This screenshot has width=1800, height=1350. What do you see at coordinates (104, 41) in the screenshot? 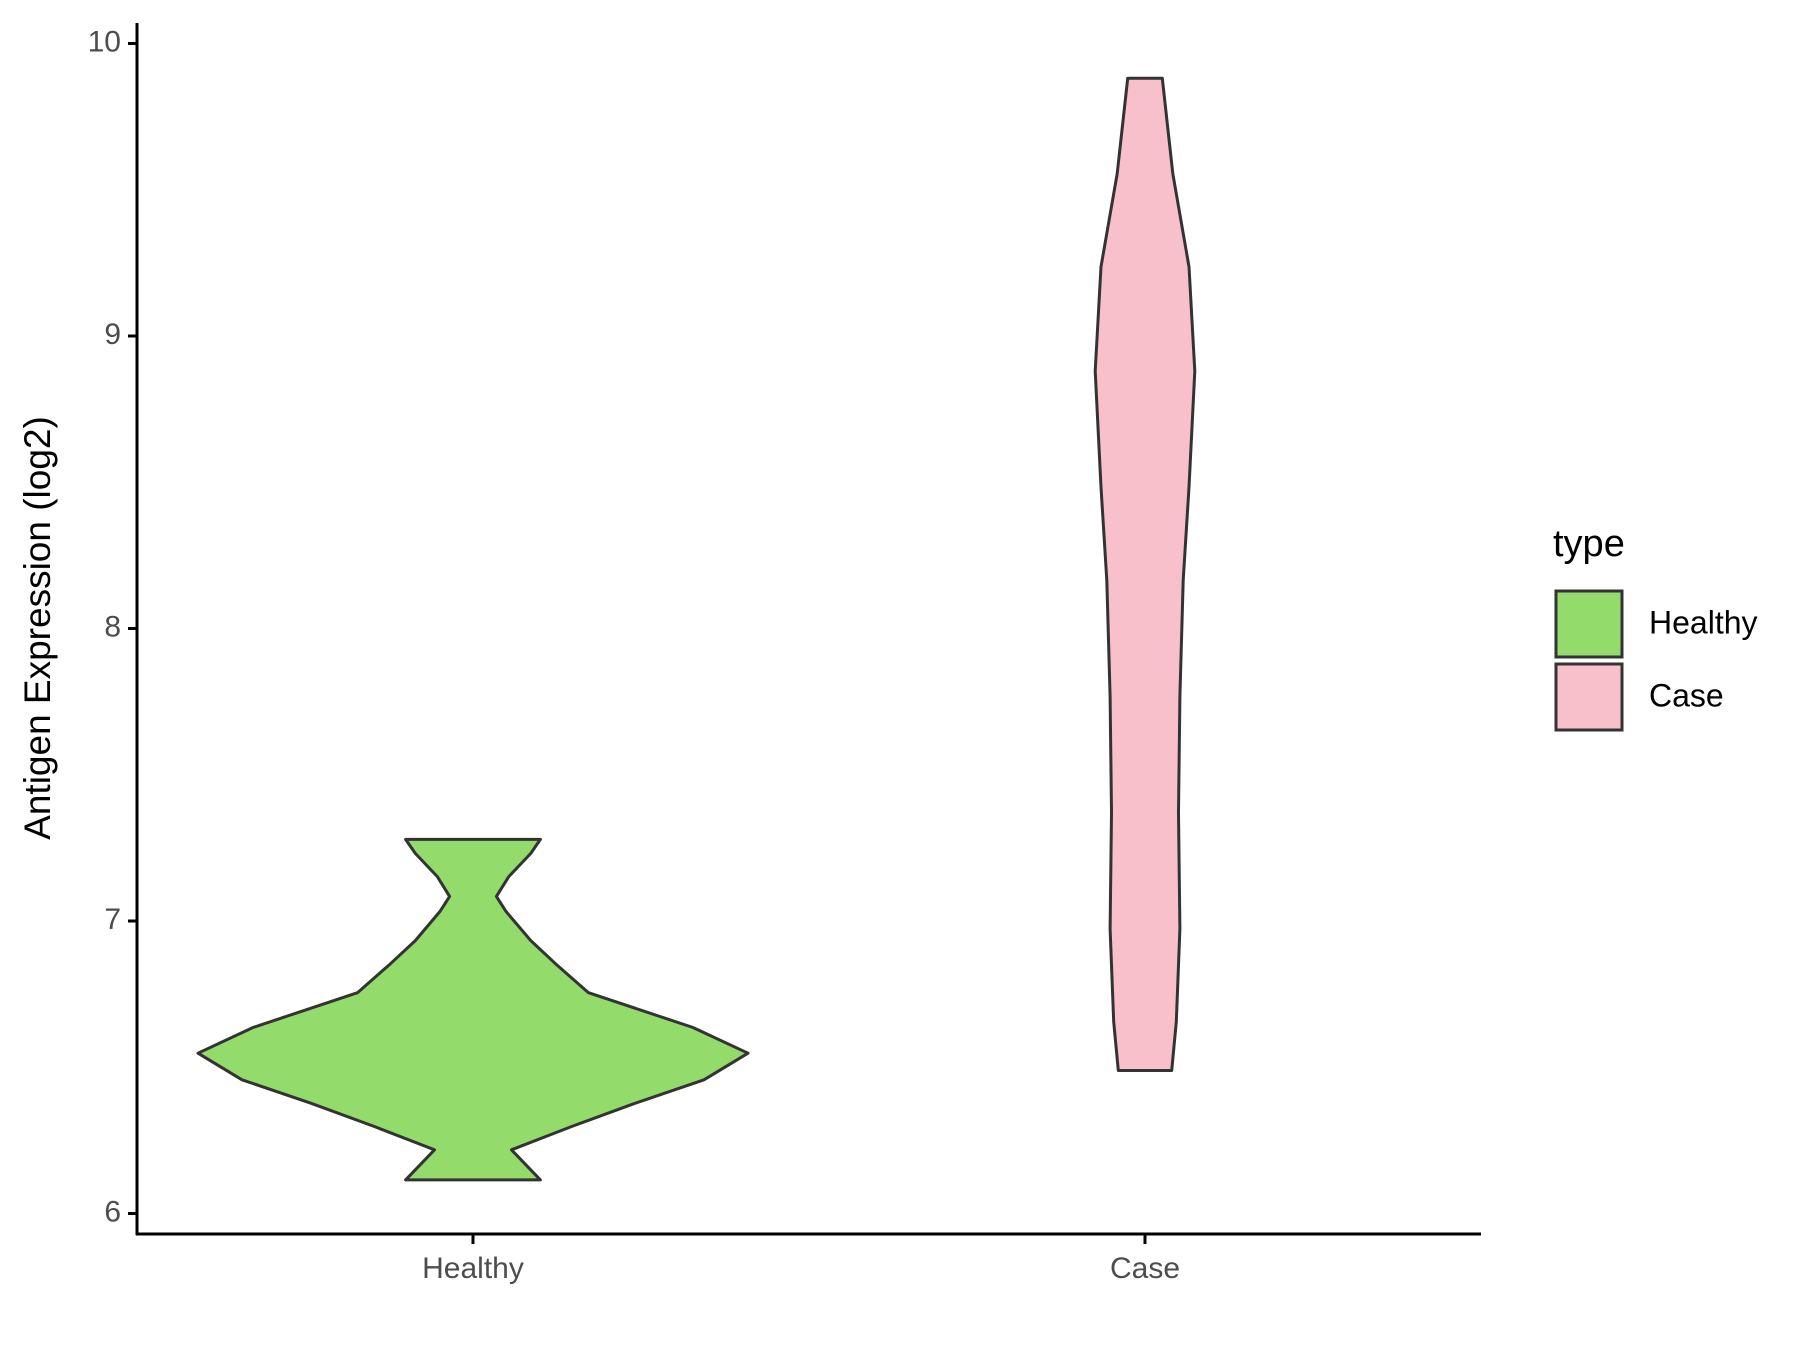
I see `y-tick-label: 10` at bounding box center [104, 41].